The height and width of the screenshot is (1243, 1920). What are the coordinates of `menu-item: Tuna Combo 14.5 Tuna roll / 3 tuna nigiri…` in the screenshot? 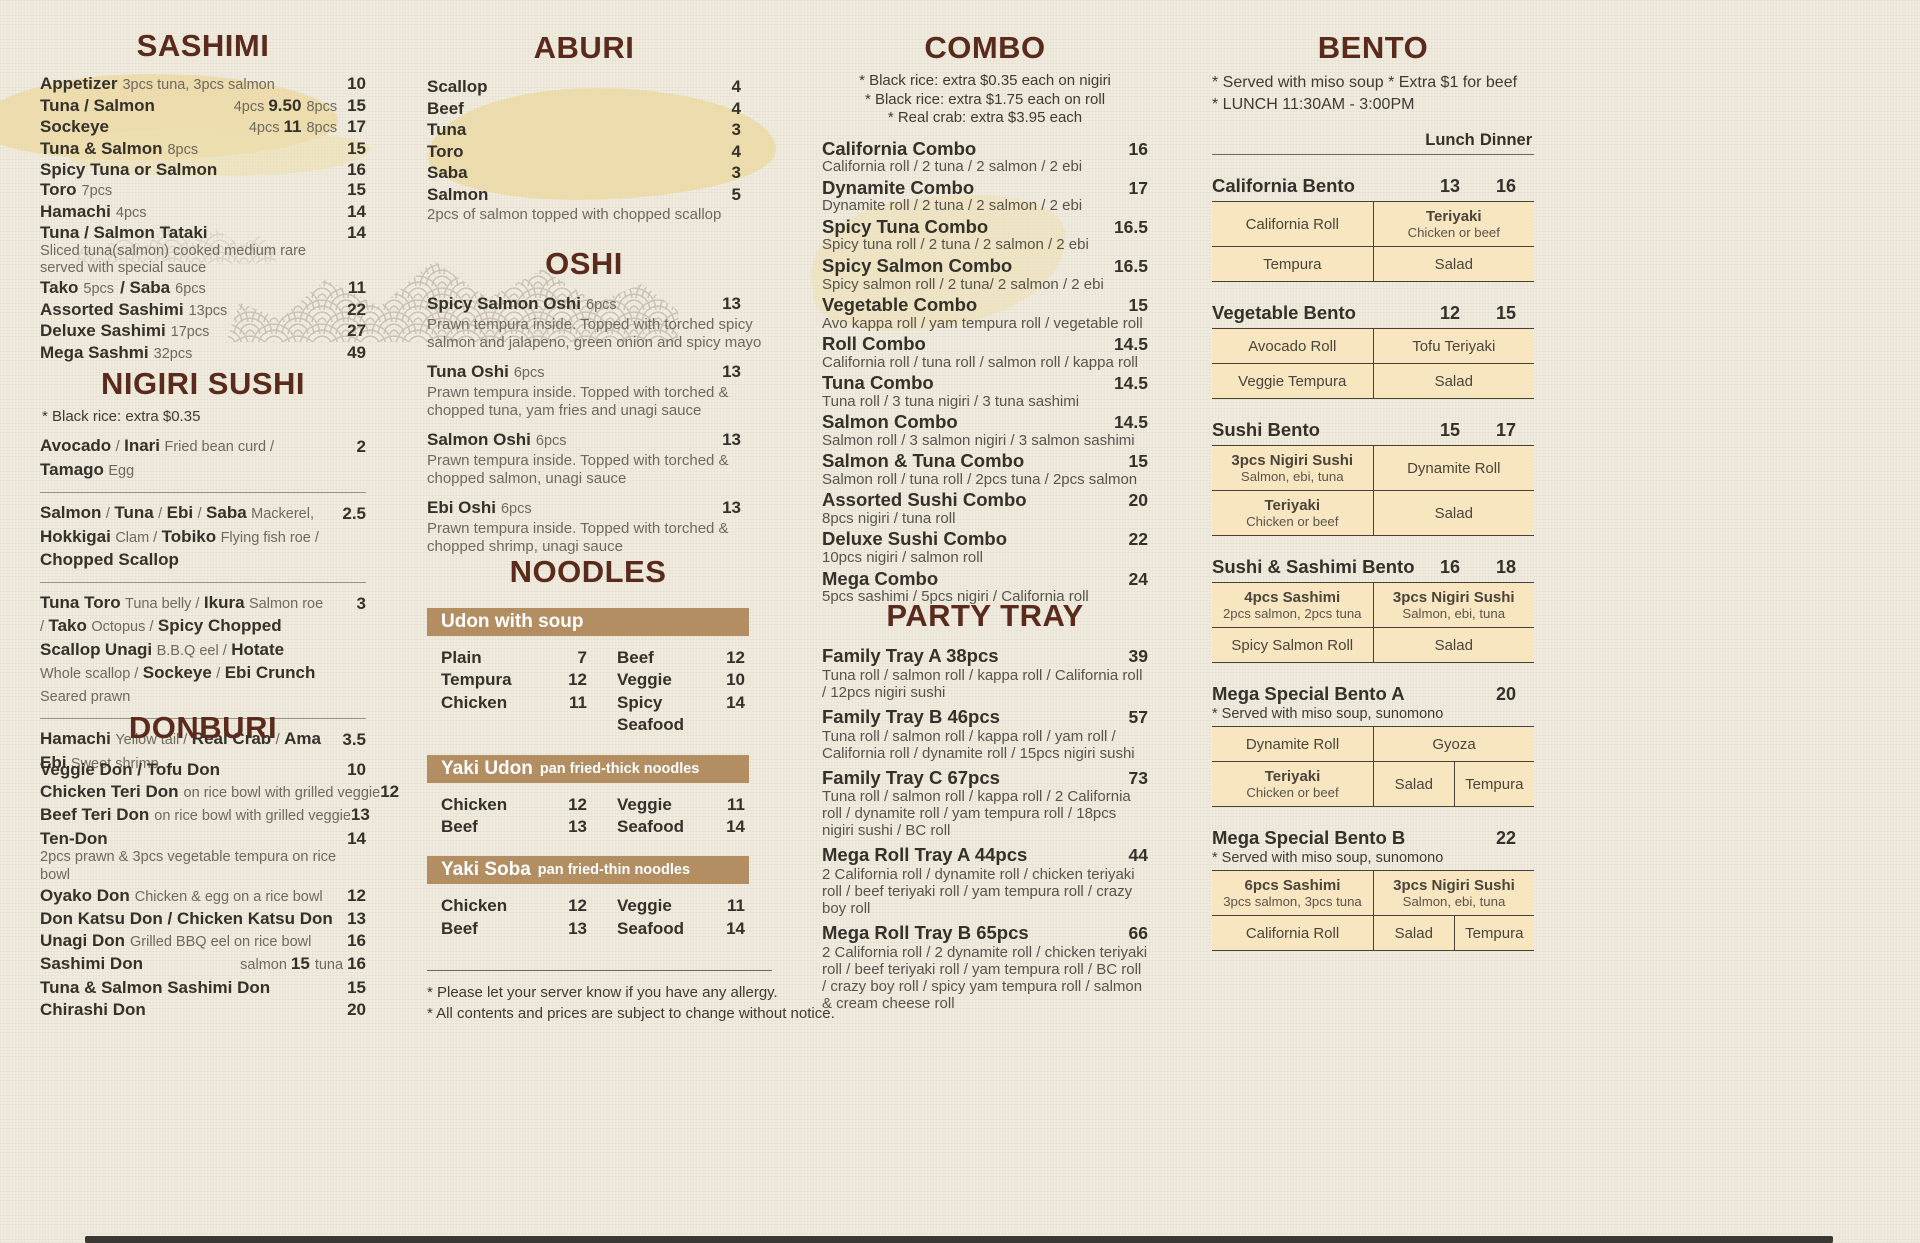 It's located at (985, 391).